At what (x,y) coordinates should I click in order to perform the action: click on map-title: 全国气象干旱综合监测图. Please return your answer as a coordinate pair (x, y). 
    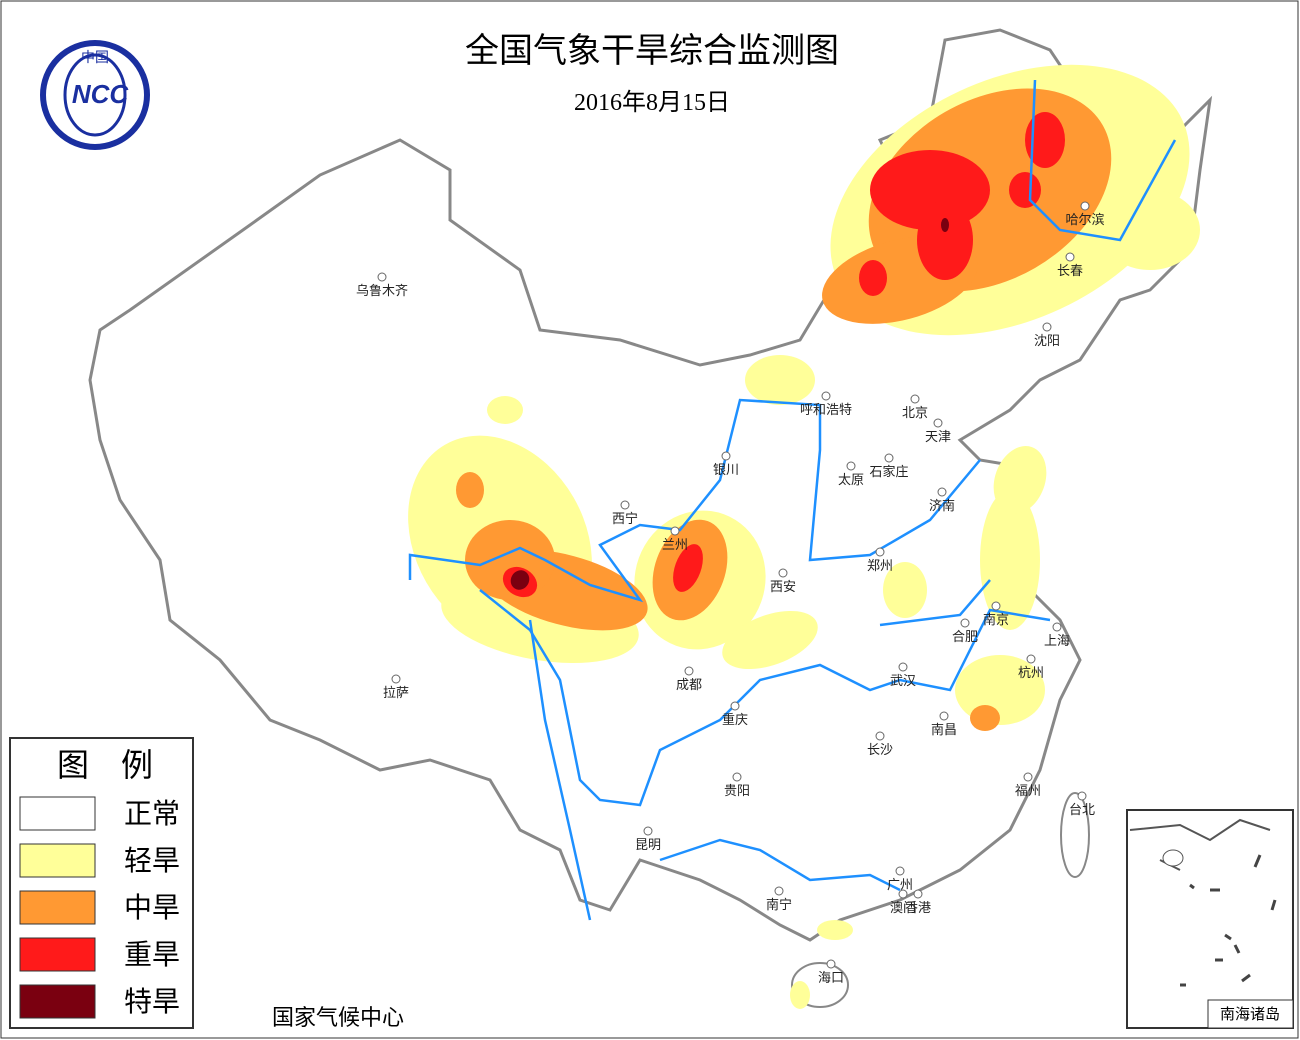
    Looking at the image, I should click on (652, 51).